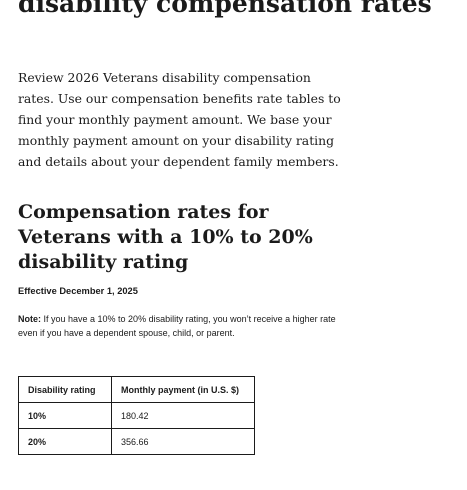 The image size is (467, 490). Describe the element at coordinates (65, 415) in the screenshot. I see `rating-cell: 10%` at that location.